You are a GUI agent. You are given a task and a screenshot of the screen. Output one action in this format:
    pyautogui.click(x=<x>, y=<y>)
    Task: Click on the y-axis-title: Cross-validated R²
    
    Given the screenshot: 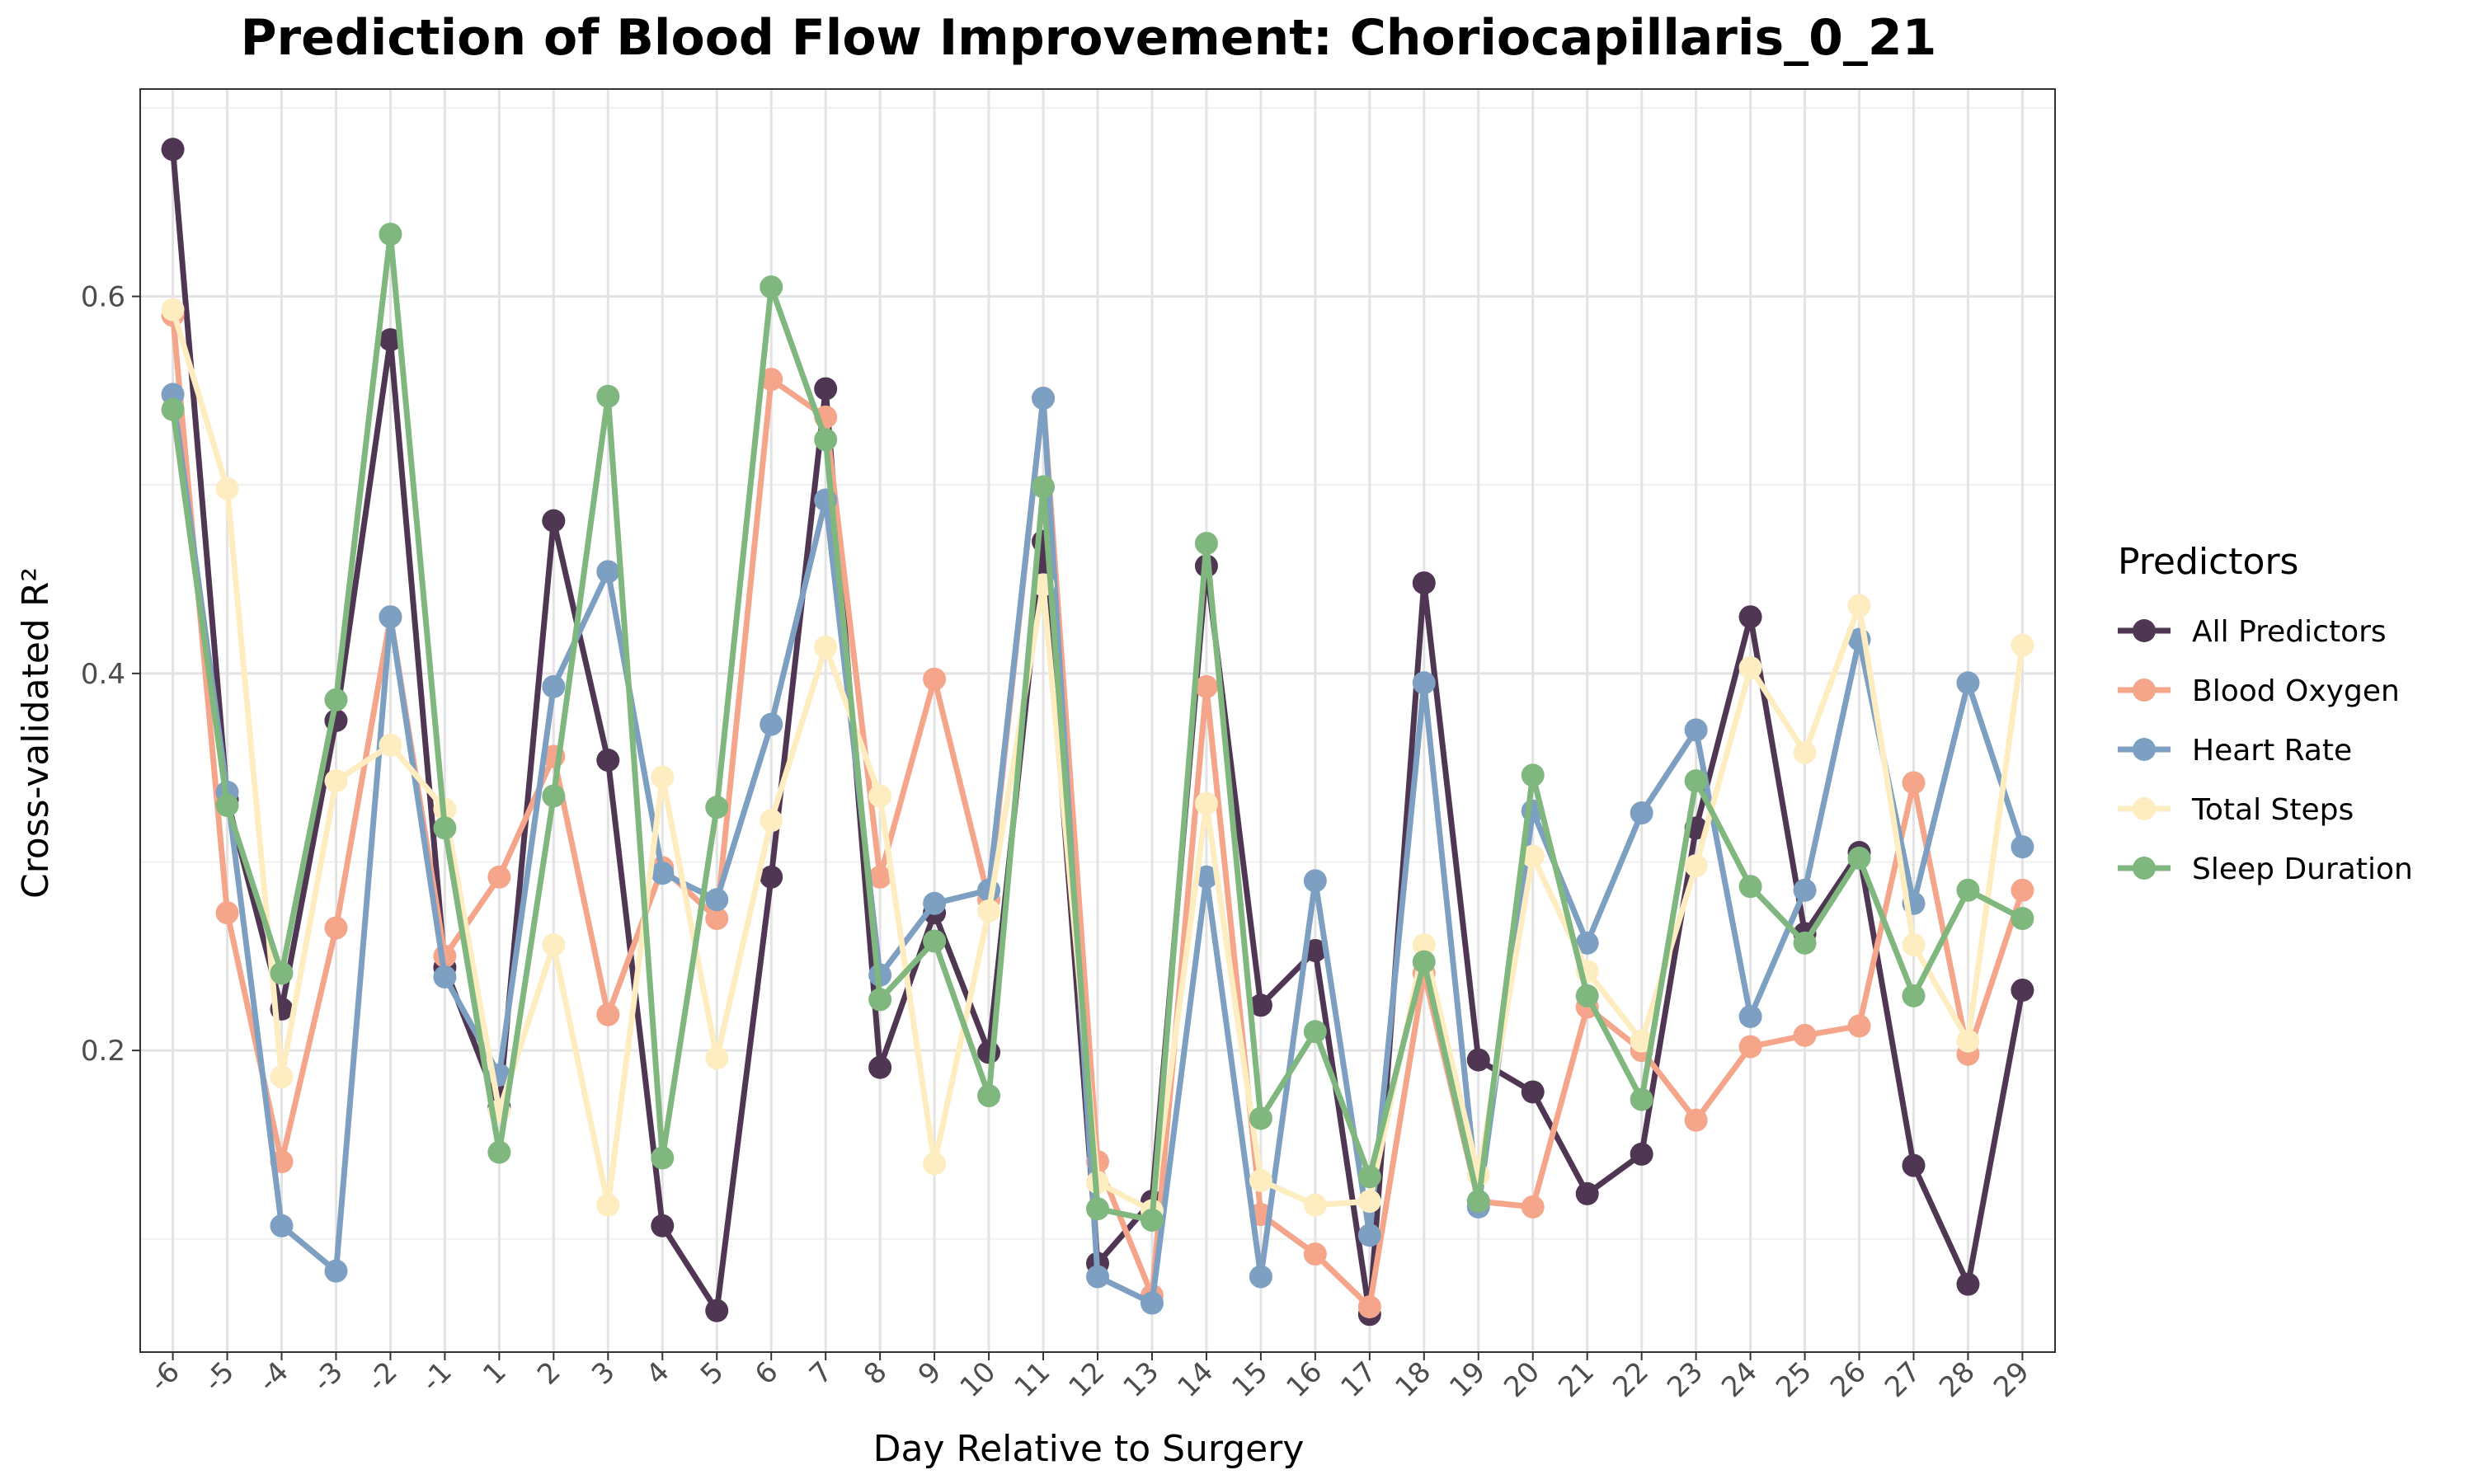 What is the action you would take?
    pyautogui.click(x=36, y=733)
    